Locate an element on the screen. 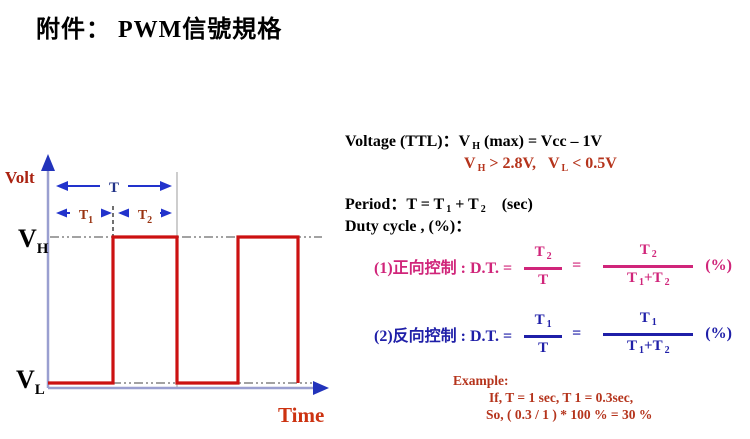 The image size is (750, 439). x-axis-label: Time is located at coordinates (301, 415).